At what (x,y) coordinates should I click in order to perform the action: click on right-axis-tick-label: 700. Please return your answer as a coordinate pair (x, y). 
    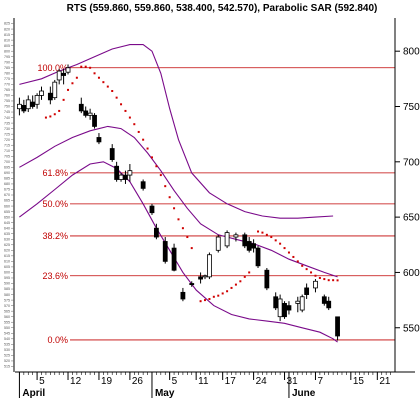
    Looking at the image, I should click on (411, 162).